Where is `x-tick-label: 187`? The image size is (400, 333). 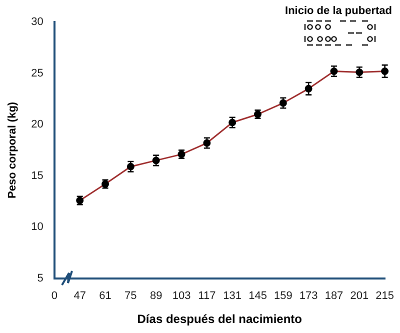 x-tick-label: 187 is located at coordinates (334, 296).